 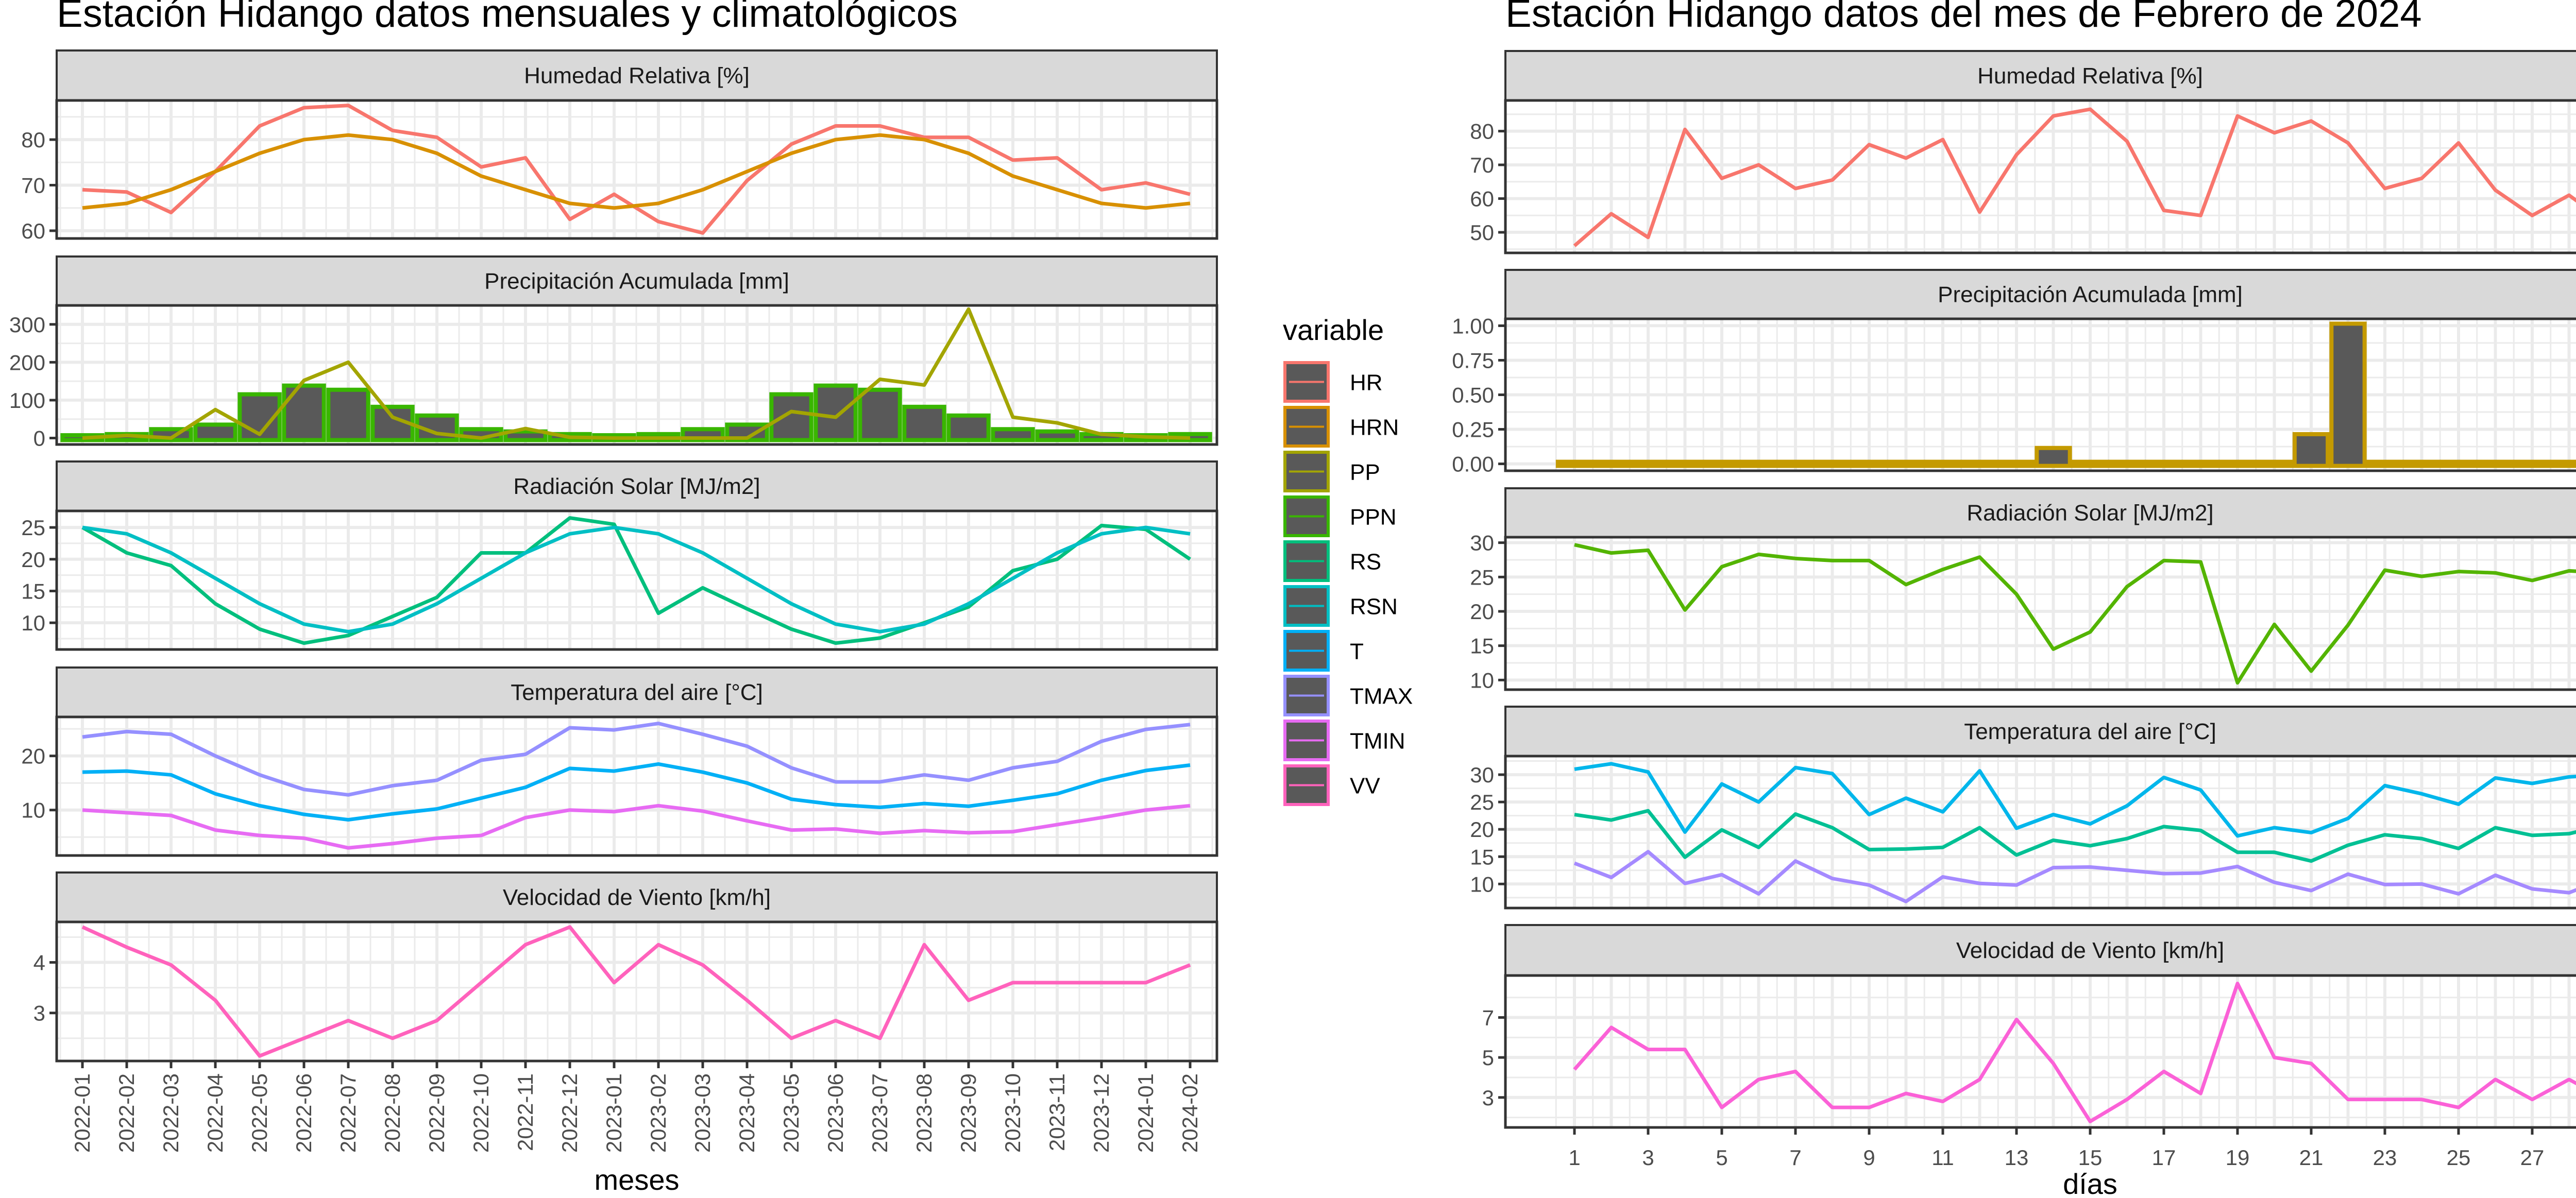 I want to click on x-tick-label: 2022-09, so click(x=437, y=1113).